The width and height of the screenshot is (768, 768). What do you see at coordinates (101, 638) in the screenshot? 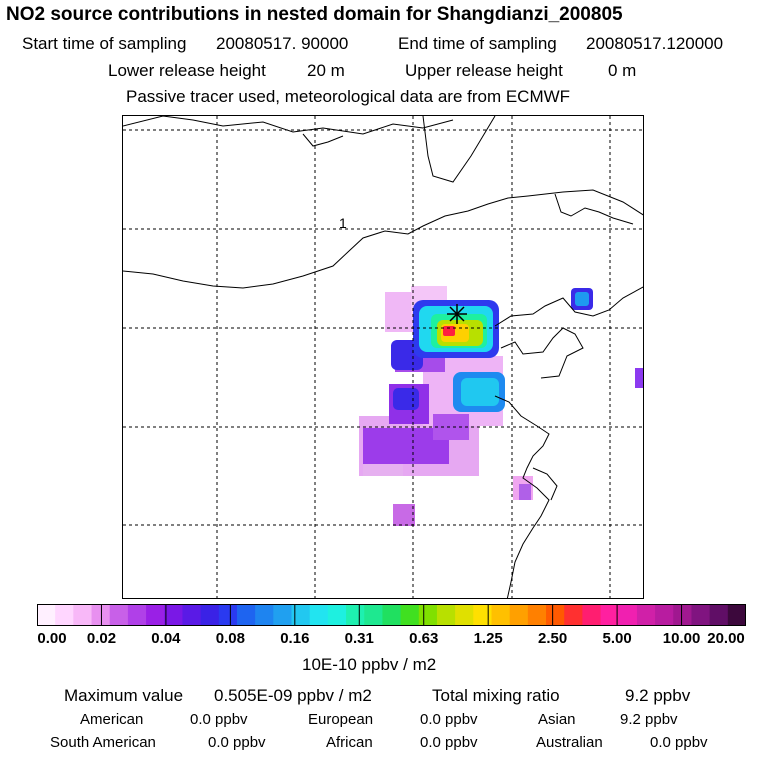
I see `colorbar-tick-label: 0.02` at bounding box center [101, 638].